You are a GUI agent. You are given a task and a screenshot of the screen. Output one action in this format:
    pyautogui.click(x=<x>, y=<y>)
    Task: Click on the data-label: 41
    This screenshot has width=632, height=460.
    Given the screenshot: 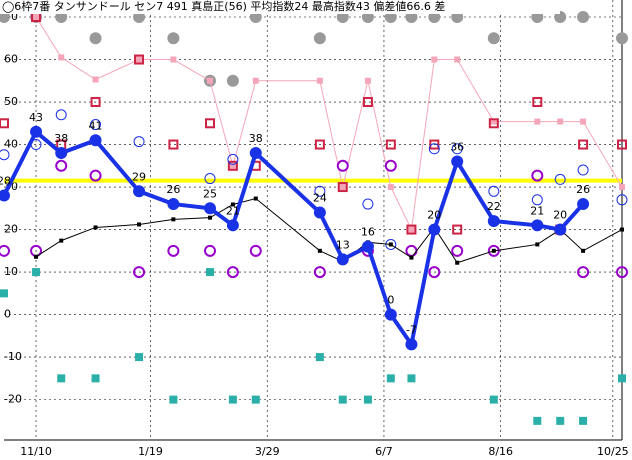 What is the action you would take?
    pyautogui.click(x=96, y=125)
    